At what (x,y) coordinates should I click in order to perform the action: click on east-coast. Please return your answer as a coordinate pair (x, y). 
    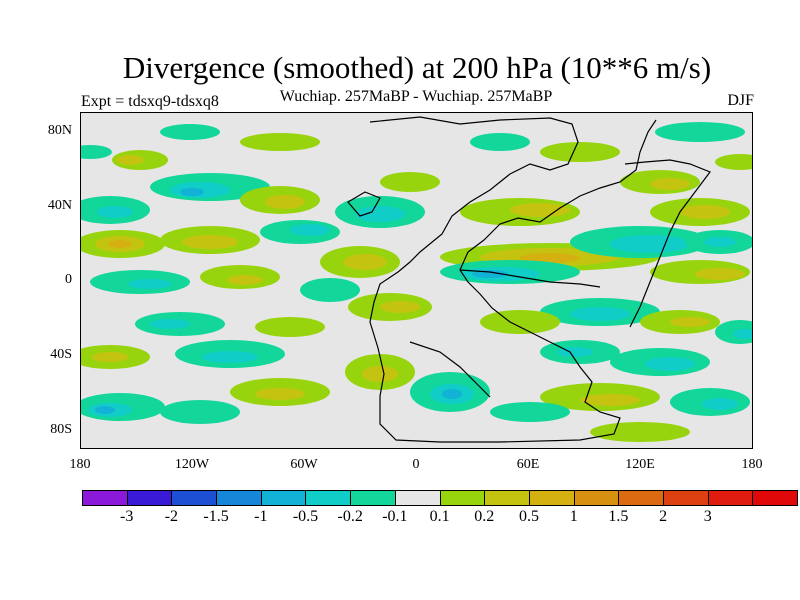
    Looking at the image, I should click on (667, 243).